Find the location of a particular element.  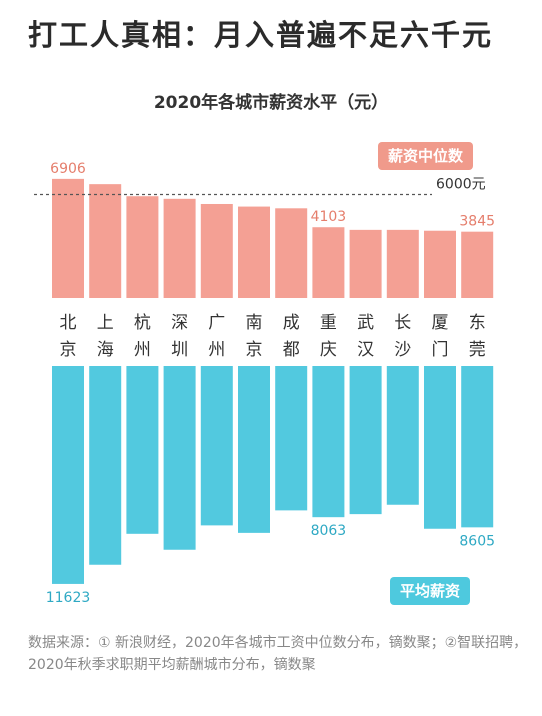

reference-line-label: 6000元 is located at coordinates (461, 185).